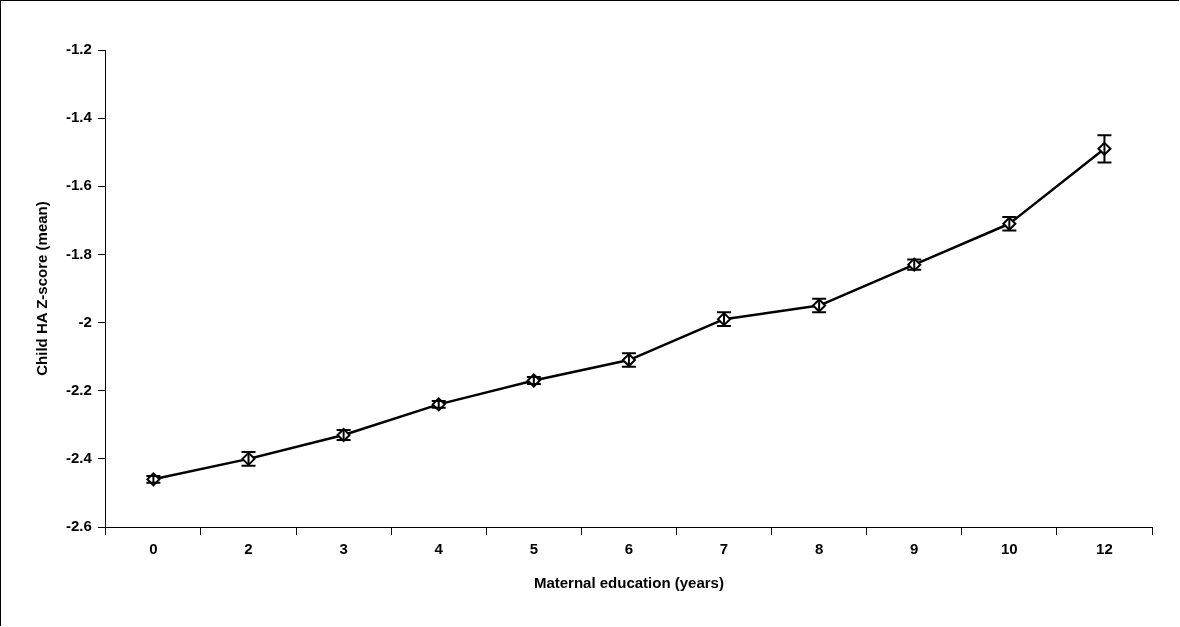 The height and width of the screenshot is (627, 1180). Describe the element at coordinates (42, 288) in the screenshot. I see `y-axis-title: Child HA Z-score (mean)` at that location.